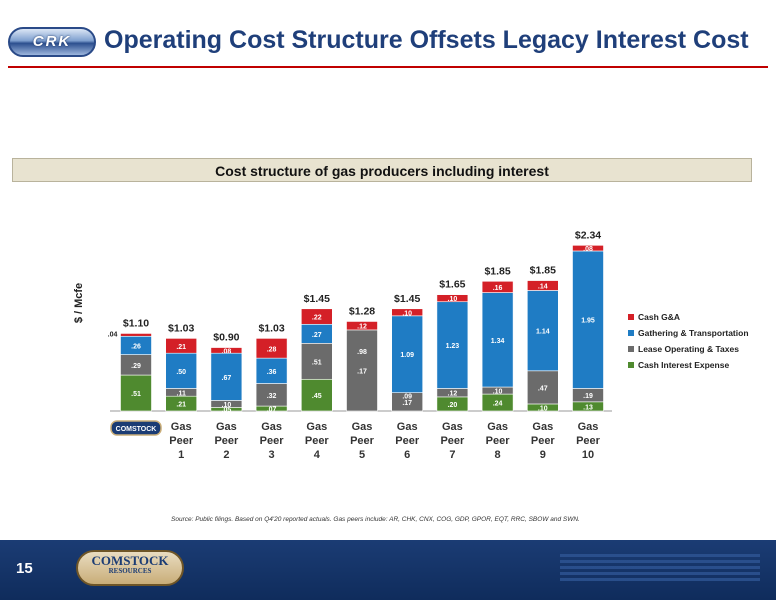  Describe the element at coordinates (362, 352) in the screenshot. I see `data-label: .98` at that location.